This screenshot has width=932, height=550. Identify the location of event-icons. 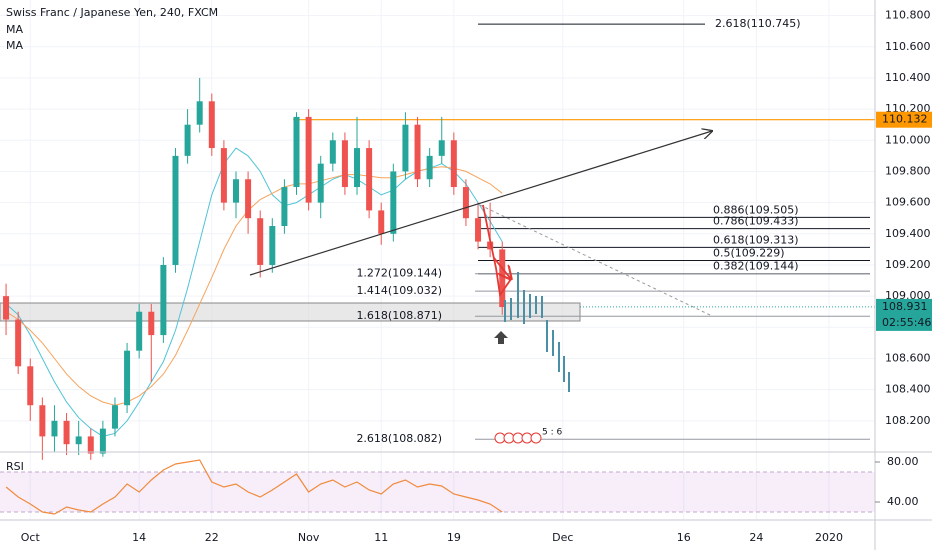
(518, 438).